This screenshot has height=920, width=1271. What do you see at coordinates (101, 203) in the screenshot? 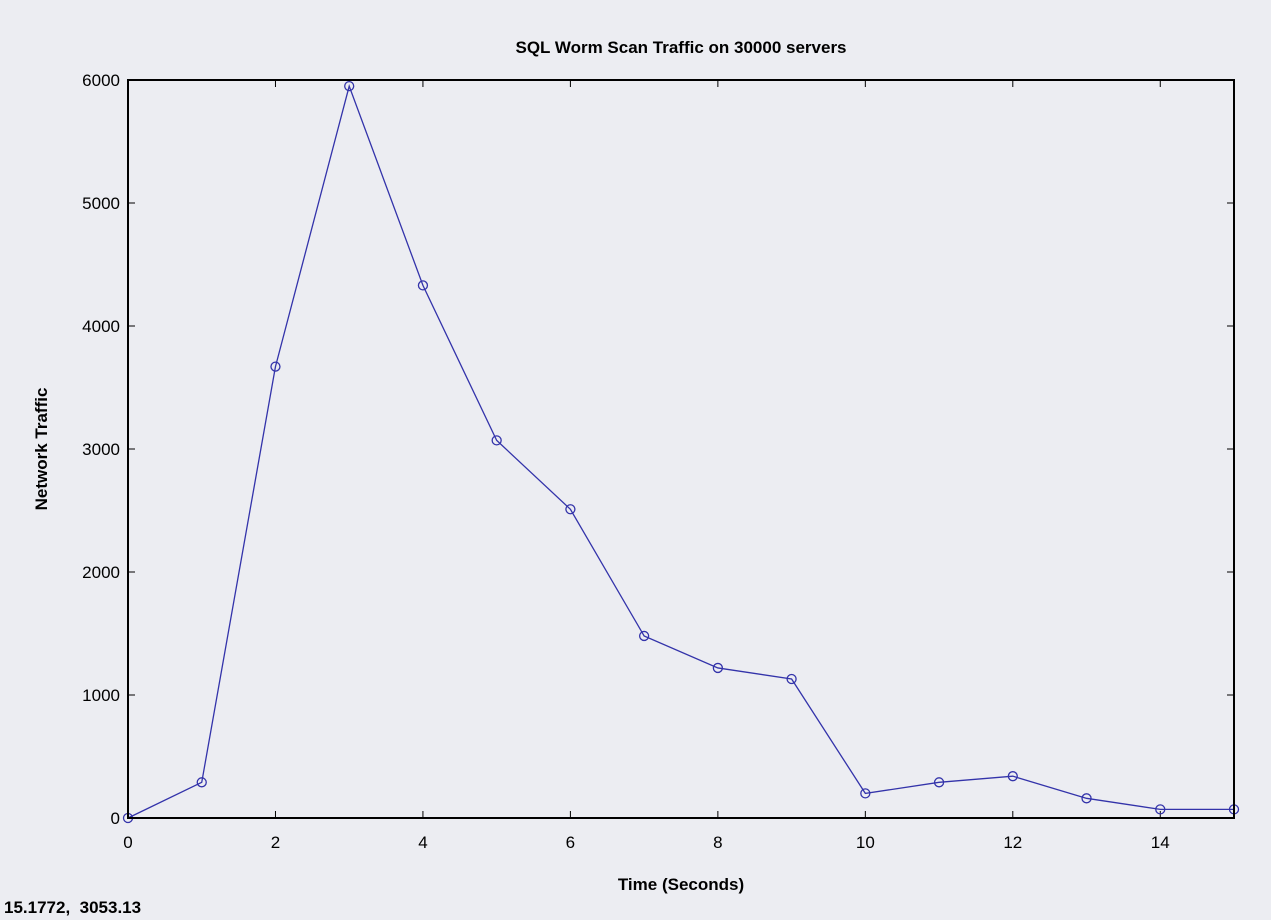
I see `y-tick-label: 5000` at bounding box center [101, 203].